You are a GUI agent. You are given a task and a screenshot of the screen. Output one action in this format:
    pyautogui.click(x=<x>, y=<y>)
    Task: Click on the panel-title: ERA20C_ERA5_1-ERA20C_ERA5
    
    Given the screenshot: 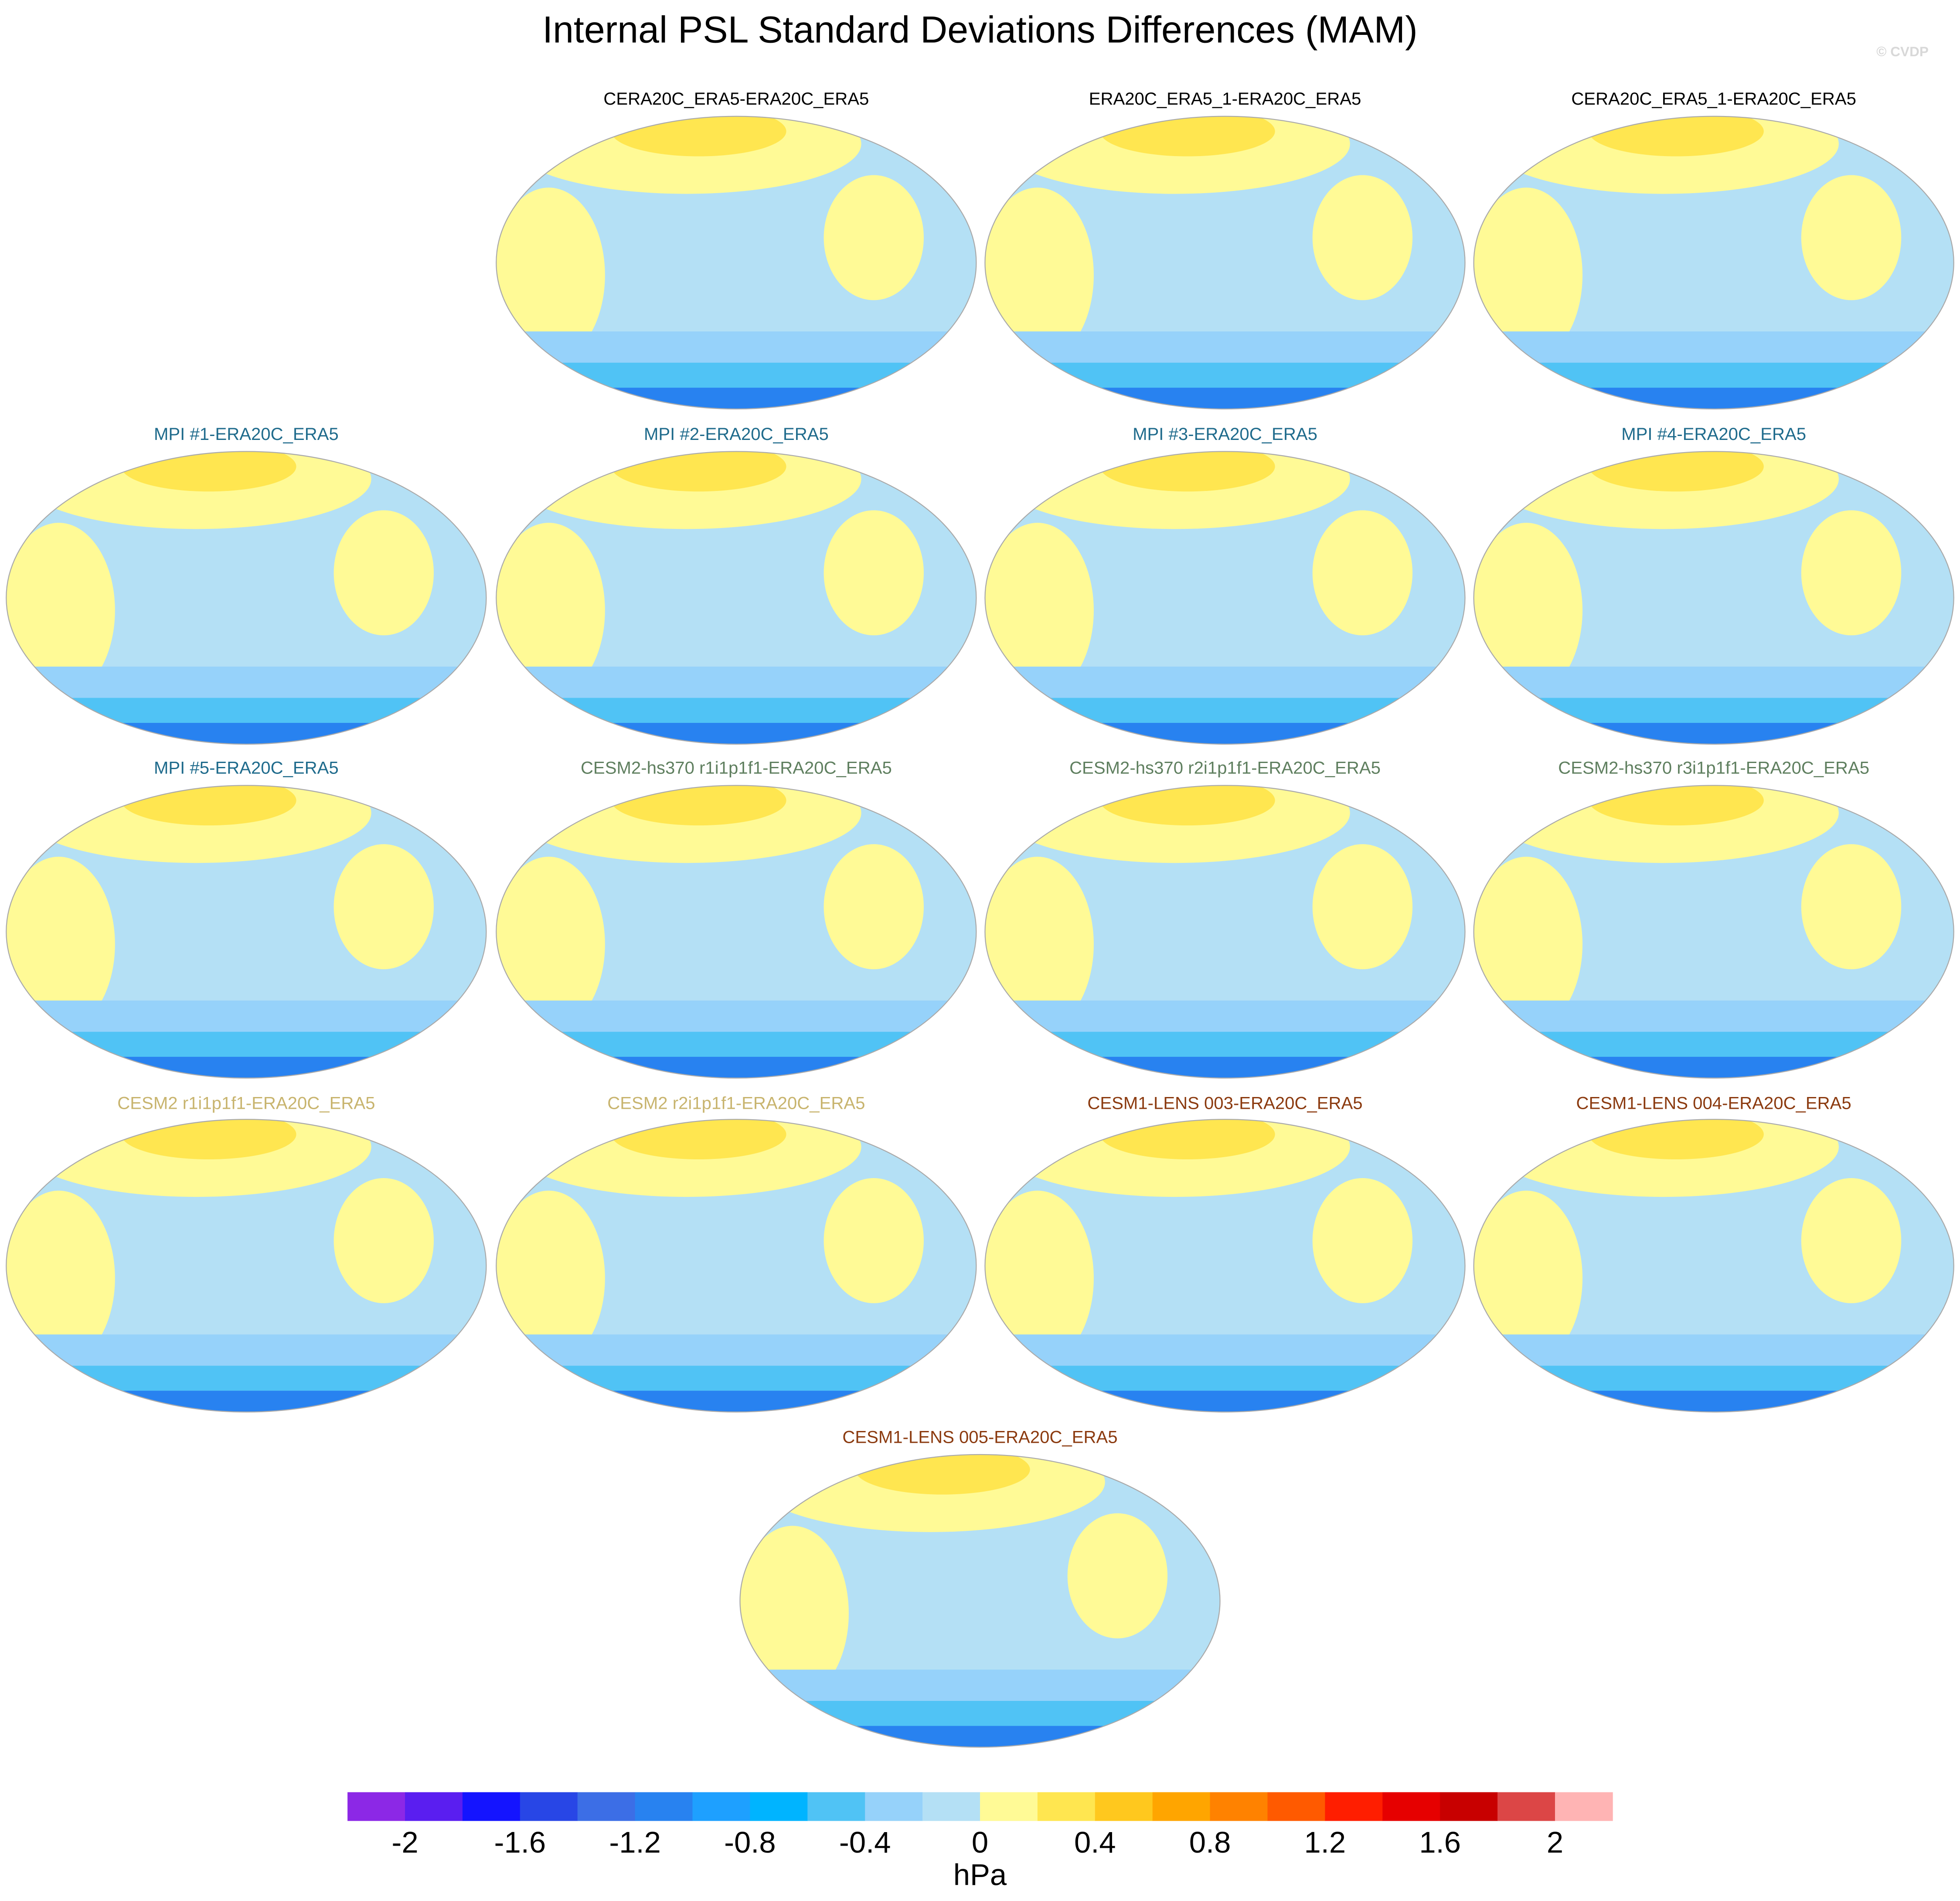 What is the action you would take?
    pyautogui.click(x=1225, y=99)
    